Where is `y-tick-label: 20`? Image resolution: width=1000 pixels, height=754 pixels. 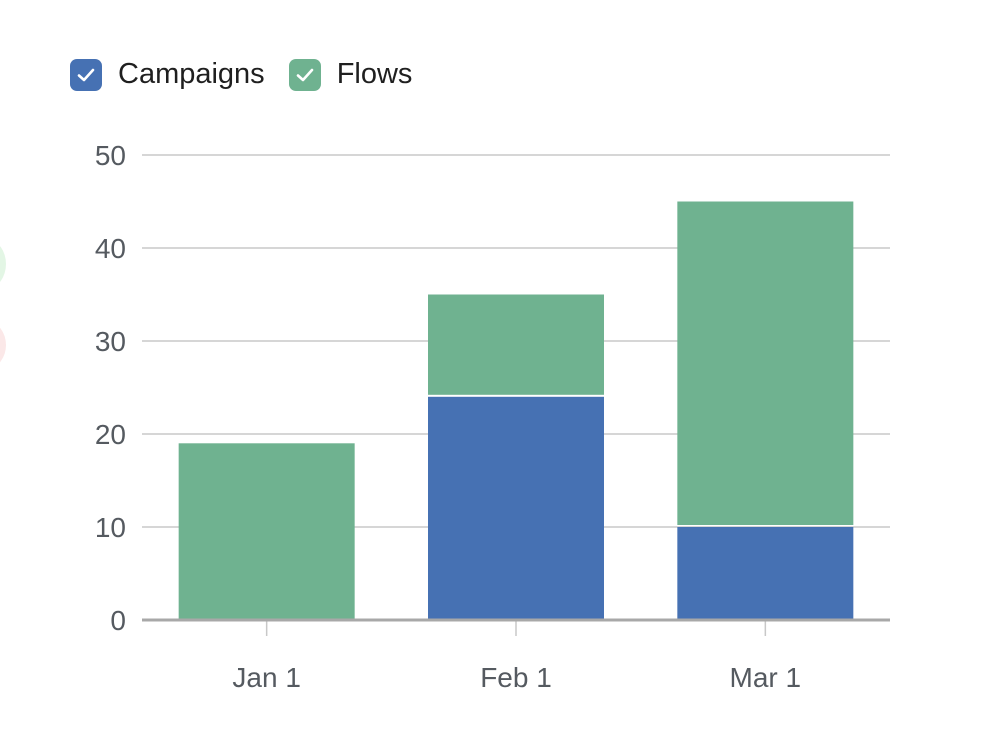
y-tick-label: 20 is located at coordinates (110, 434).